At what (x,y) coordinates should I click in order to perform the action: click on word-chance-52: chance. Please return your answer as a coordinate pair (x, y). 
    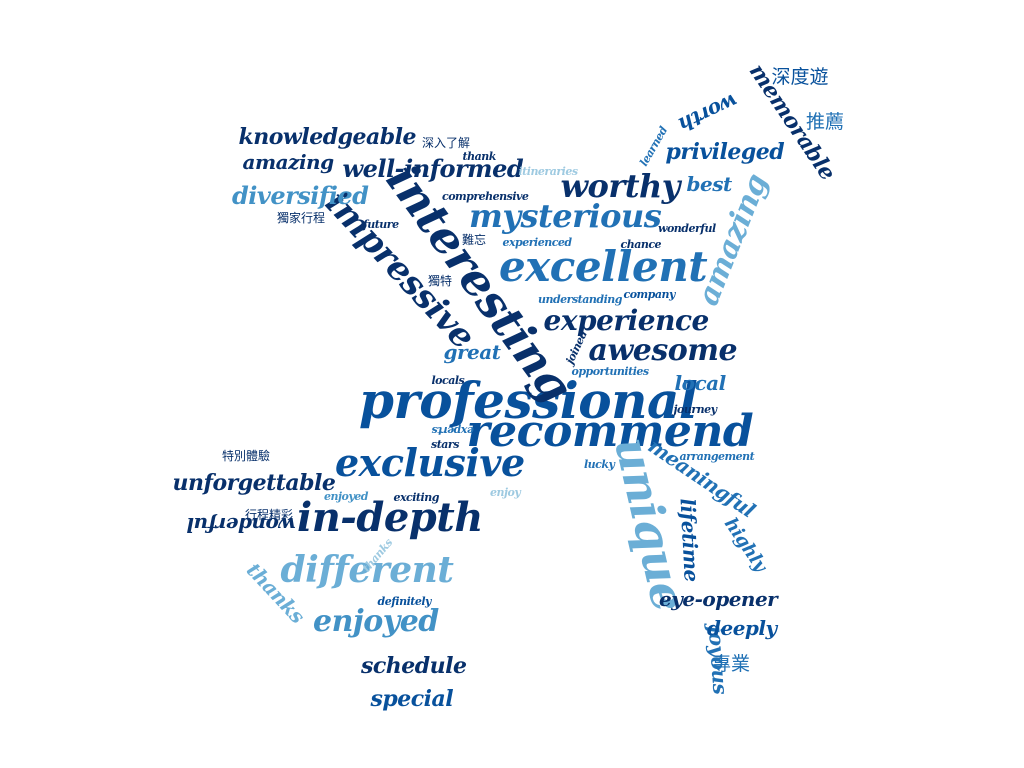
    Looking at the image, I should click on (641, 244).